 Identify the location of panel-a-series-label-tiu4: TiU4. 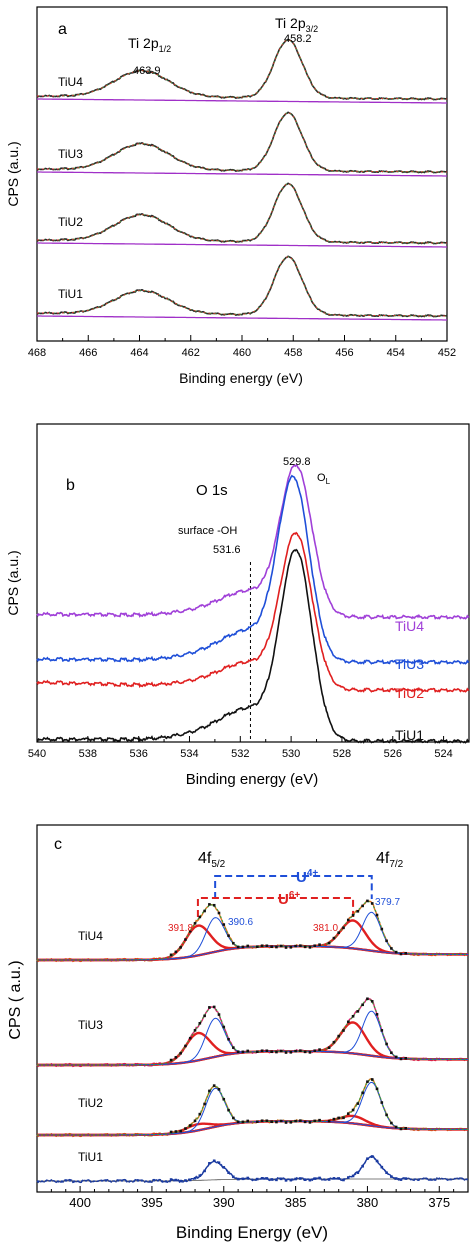
(70, 82).